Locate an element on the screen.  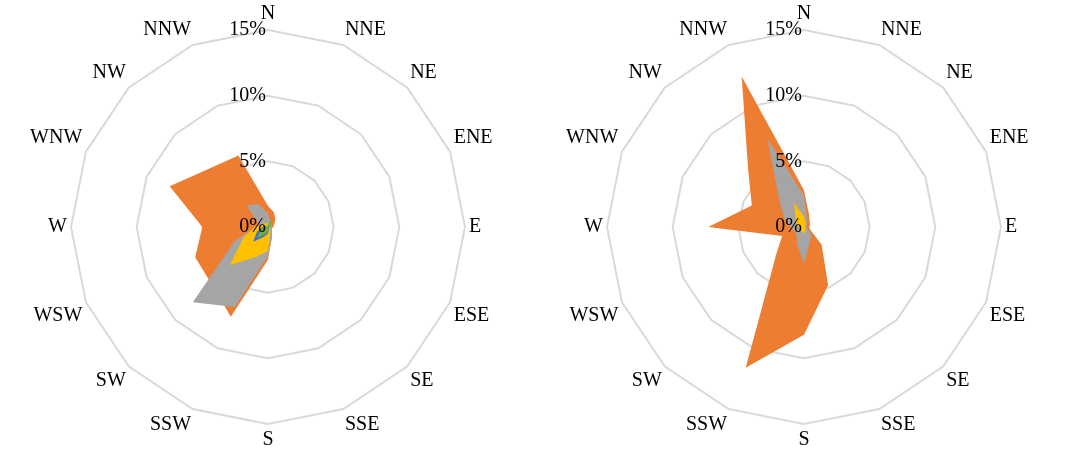
y-tick-label: 5% is located at coordinates (252, 159).